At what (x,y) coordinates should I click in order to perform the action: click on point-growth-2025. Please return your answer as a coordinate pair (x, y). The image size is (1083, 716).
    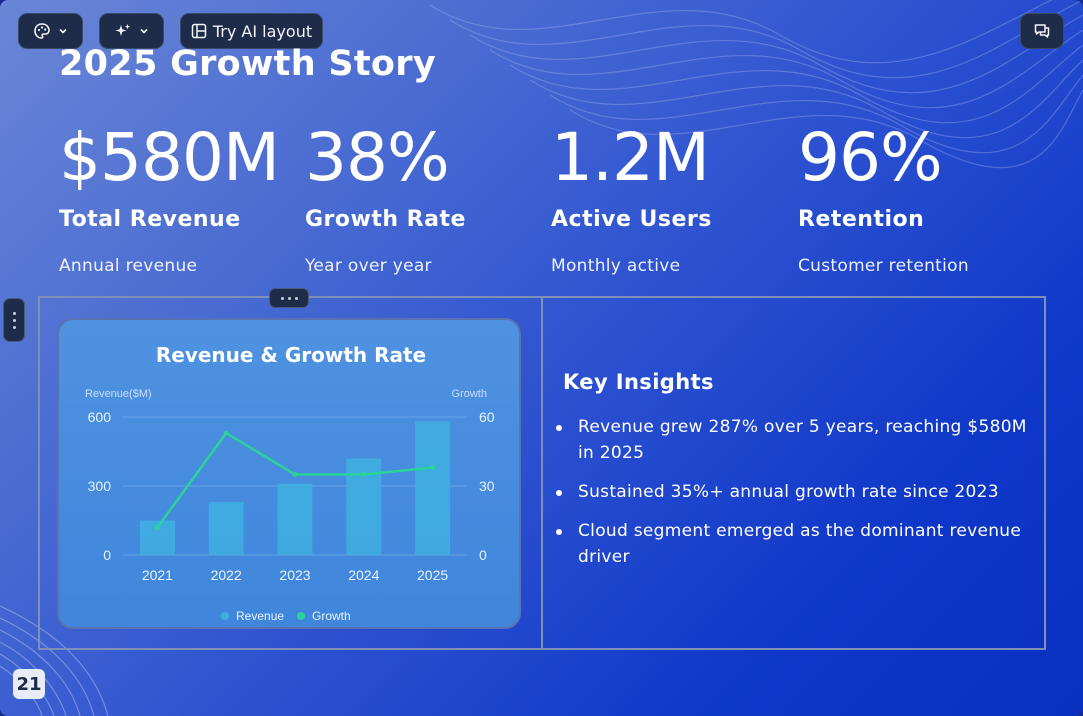
    Looking at the image, I should click on (433, 468).